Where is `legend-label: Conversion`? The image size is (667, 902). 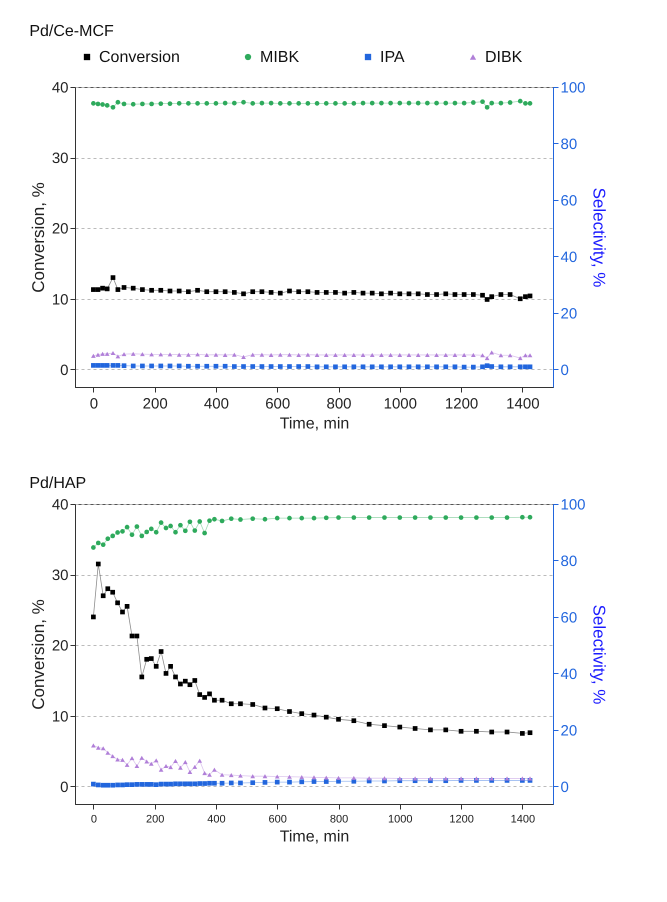 legend-label: Conversion is located at coordinates (139, 57).